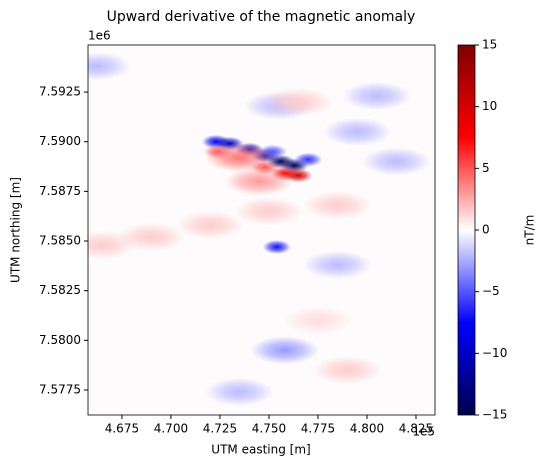  Describe the element at coordinates (60, 92) in the screenshot. I see `y-tick-label: 7.5925` at that location.